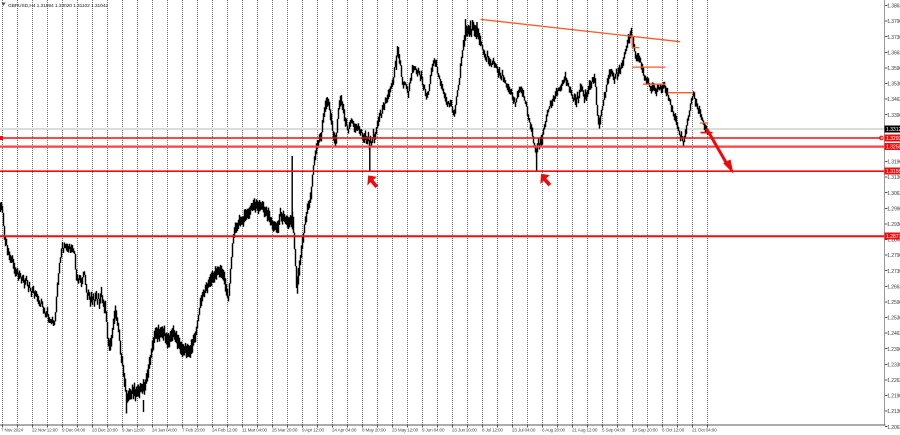  Describe the element at coordinates (893, 237) in the screenshot. I see `svg-text: 1.2877` at that location.